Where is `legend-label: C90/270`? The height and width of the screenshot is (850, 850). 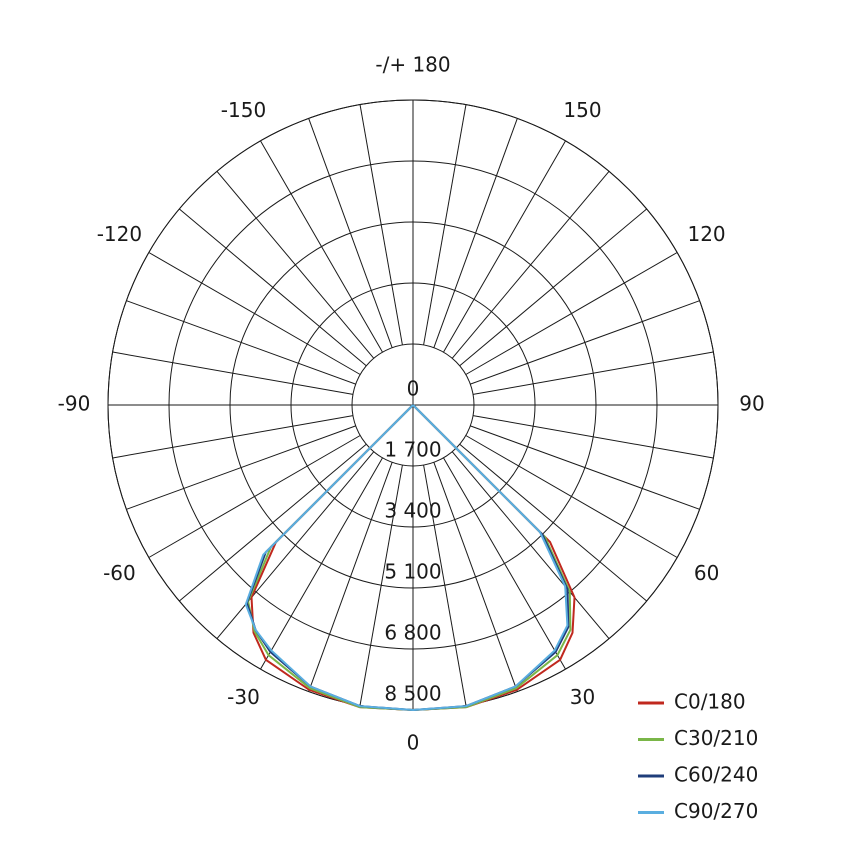 legend-label: C90/270 is located at coordinates (716, 811).